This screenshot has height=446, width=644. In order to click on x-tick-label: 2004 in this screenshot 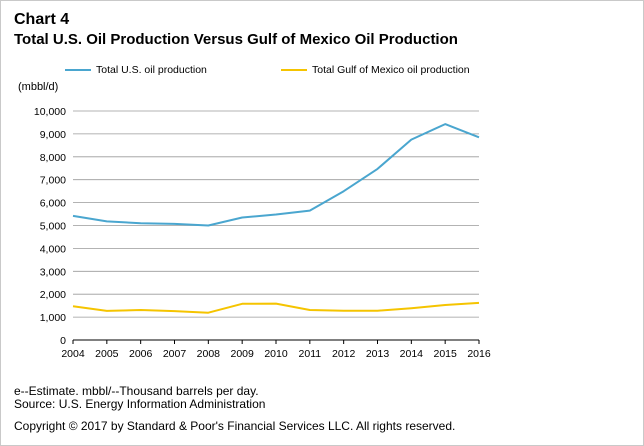, I will do `click(73, 354)`.